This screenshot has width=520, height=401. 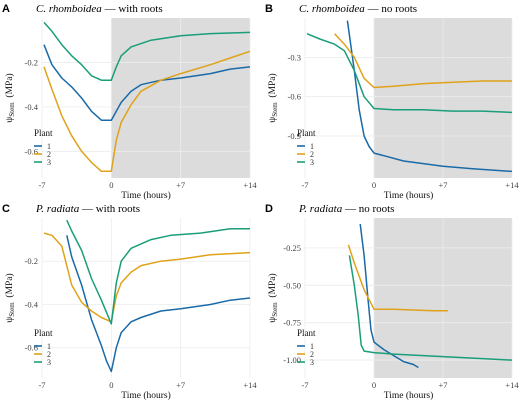 What do you see at coordinates (294, 136) in the screenshot?
I see `y-tick-label: -0.9` at bounding box center [294, 136].